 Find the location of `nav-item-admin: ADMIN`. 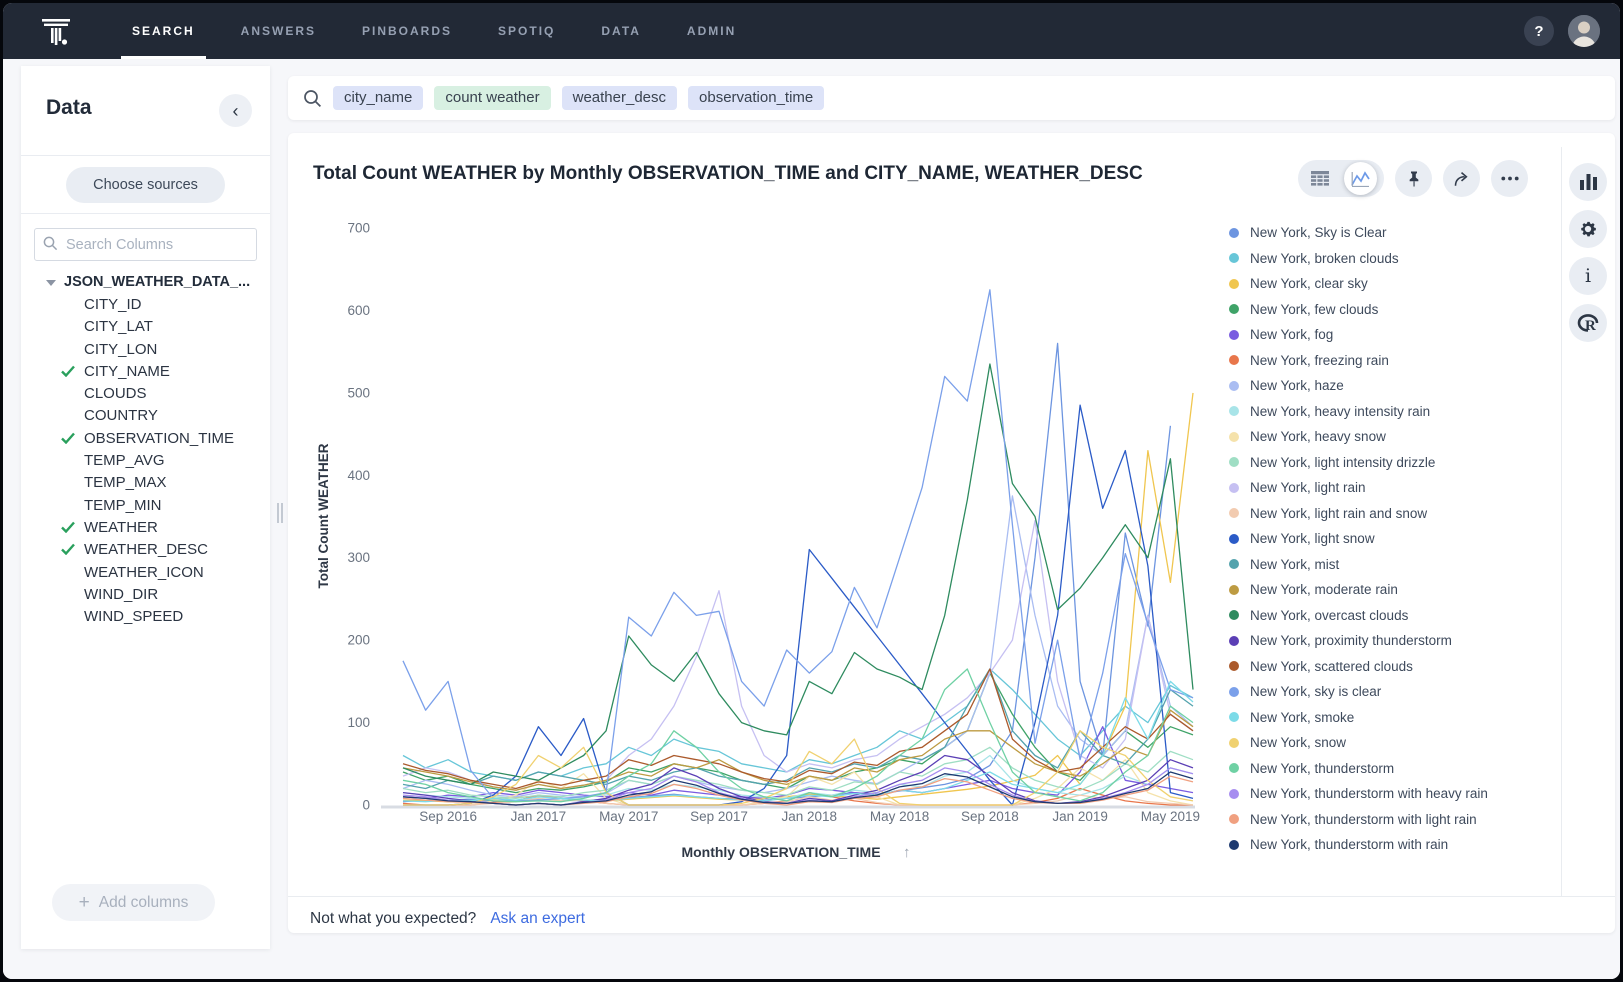

nav-item-admin: ADMIN is located at coordinates (711, 31).